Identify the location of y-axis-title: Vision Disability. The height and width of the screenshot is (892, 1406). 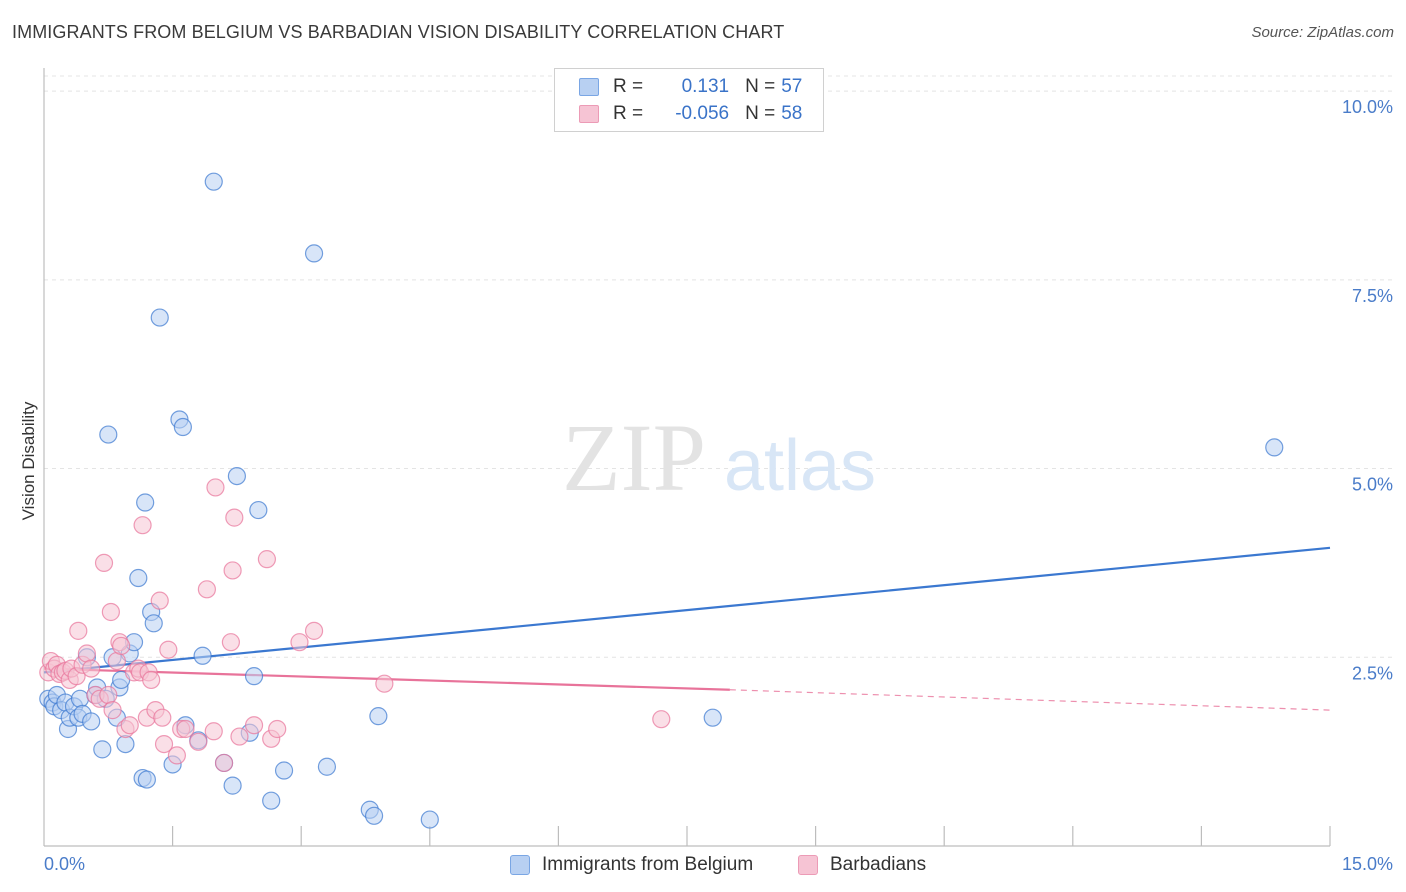
(28, 460).